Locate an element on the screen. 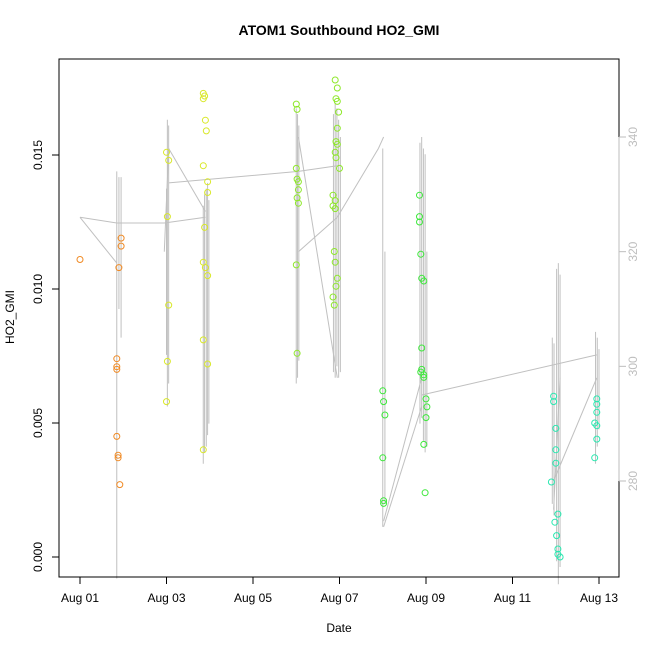 Image resolution: width=650 pixels, height=650 pixels. x-tick-label: Aug 05 is located at coordinates (253, 598).